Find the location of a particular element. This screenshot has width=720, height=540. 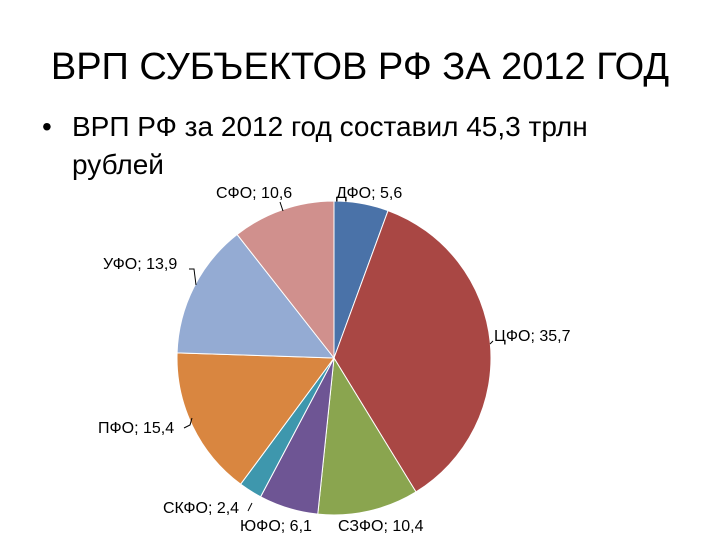

slide-title: ВРП СУБЪЕКТОВ РФ ЗА 2012 ГОД is located at coordinates (360, 67).